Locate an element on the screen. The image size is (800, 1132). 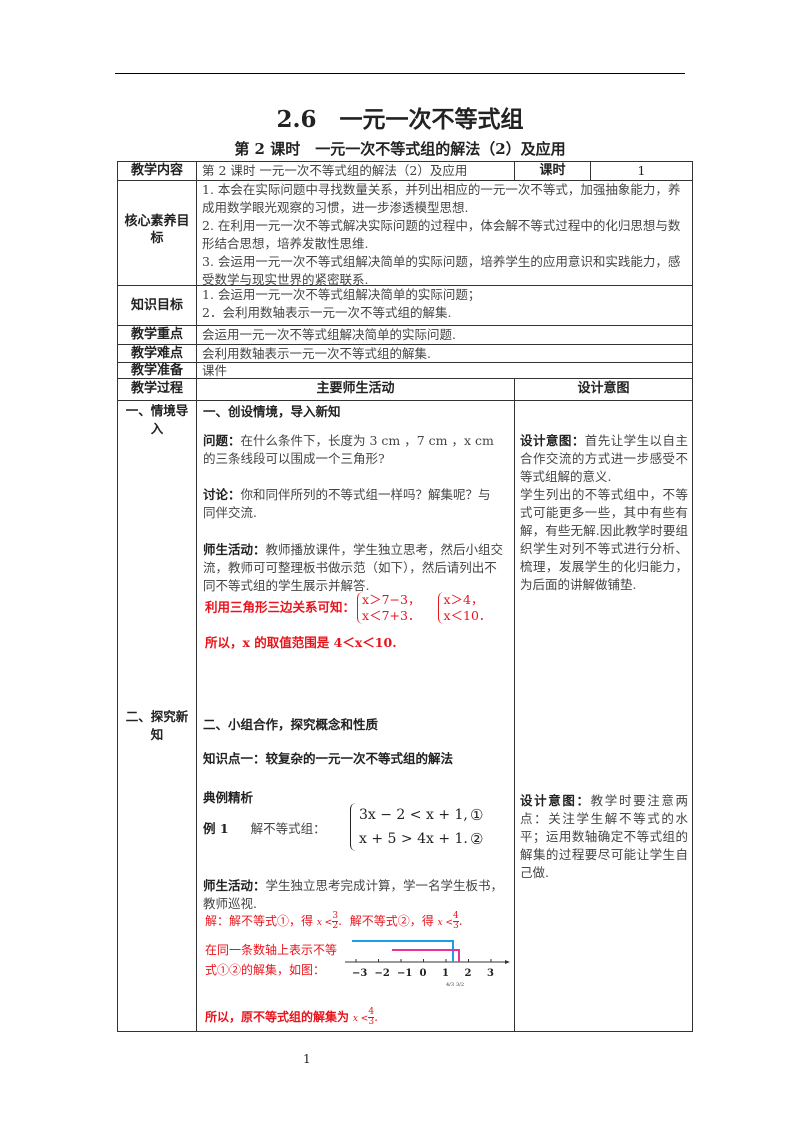
prep-label: 教学准备 is located at coordinates (157, 370).